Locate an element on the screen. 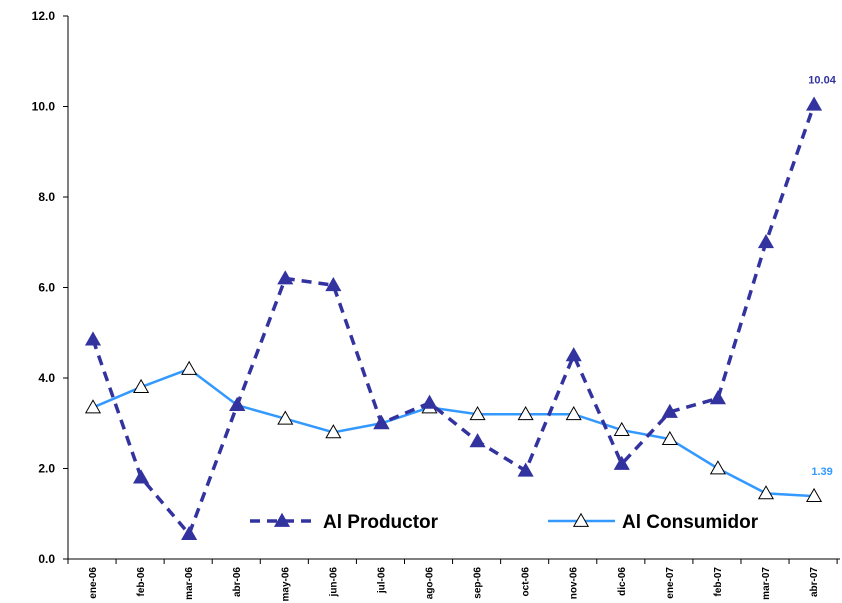 This screenshot has height=603, width=842. x-tick-label: feb-07 is located at coordinates (718, 582).